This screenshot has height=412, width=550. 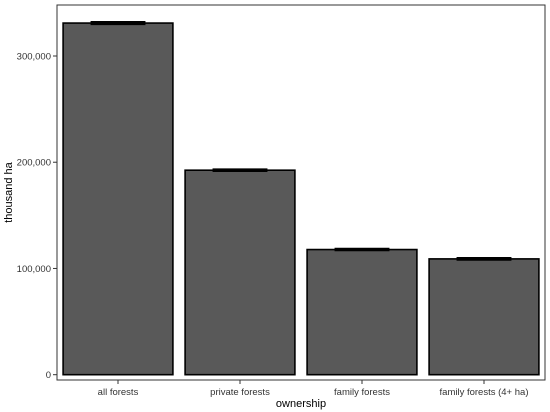 What do you see at coordinates (9, 191) in the screenshot?
I see `y-axis-title: thousand ha` at bounding box center [9, 191].